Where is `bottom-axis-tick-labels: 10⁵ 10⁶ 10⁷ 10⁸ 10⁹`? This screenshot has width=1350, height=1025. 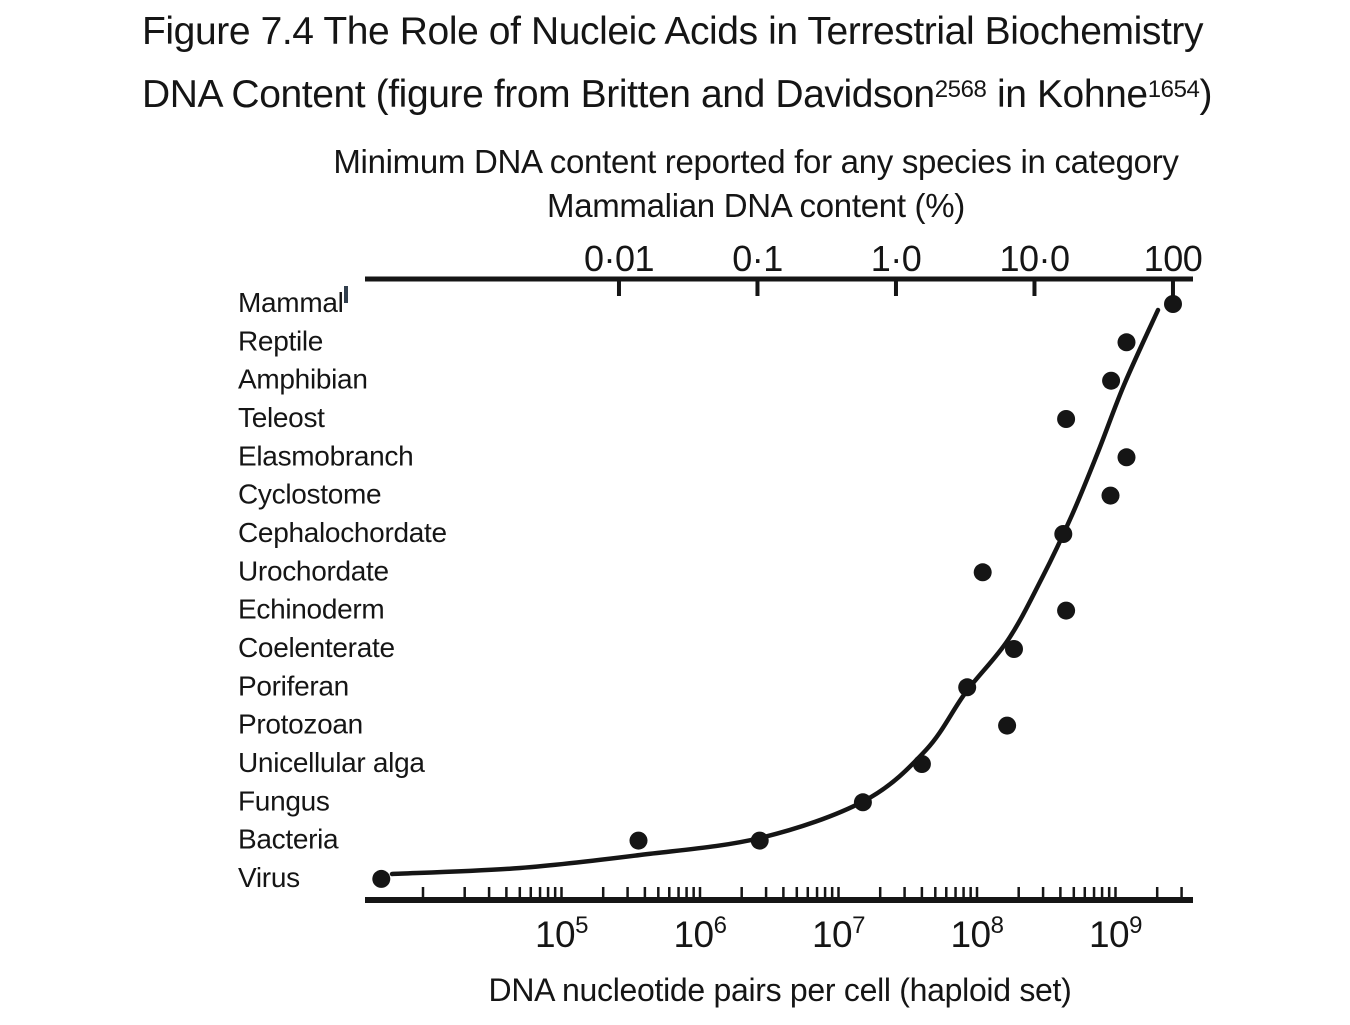
bottom-axis-tick-labels: 10⁵ 10⁶ 10⁷ 10⁸ 10⁹ is located at coordinates (839, 933).